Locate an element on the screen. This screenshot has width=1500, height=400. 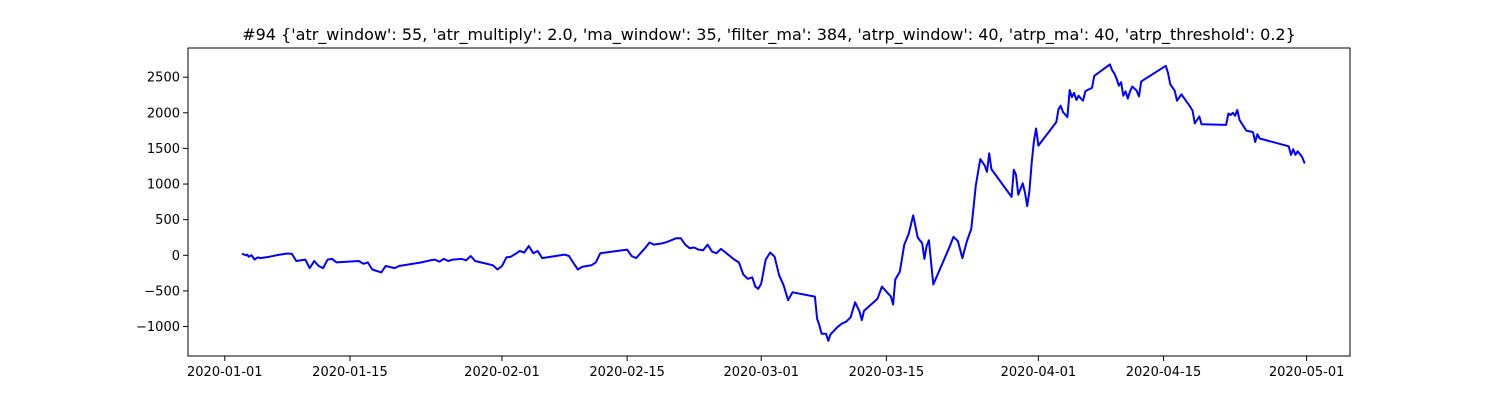
x-tick-label: 2020-03-15 is located at coordinates (887, 372).